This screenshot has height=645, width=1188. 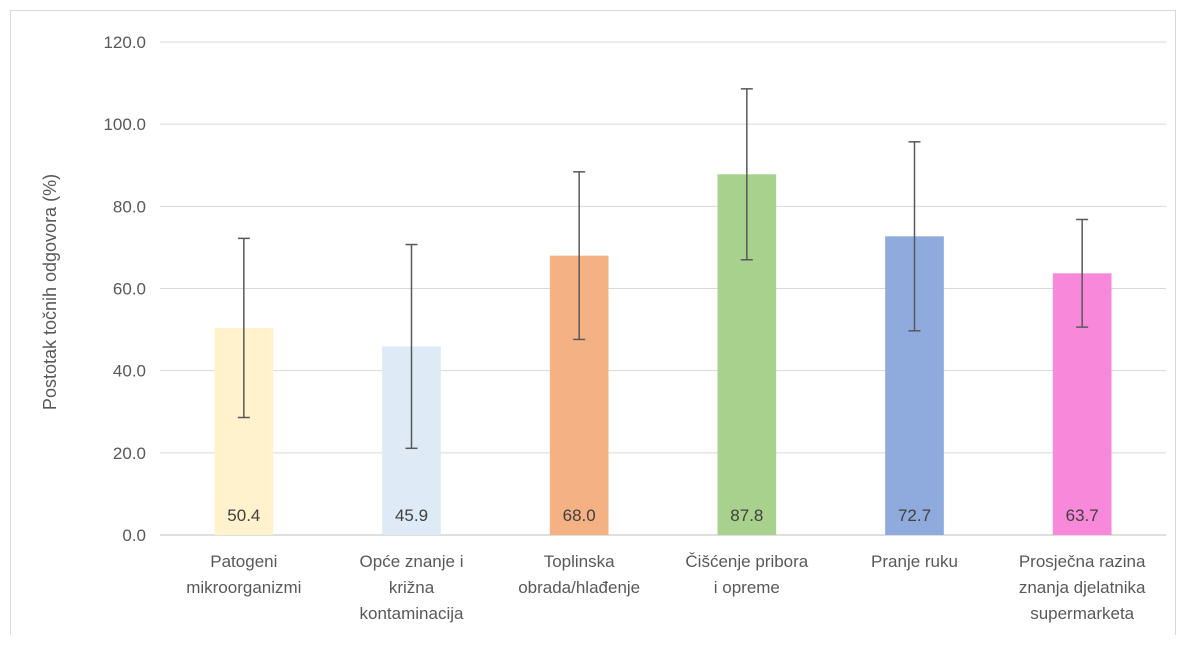 What do you see at coordinates (914, 561) in the screenshot?
I see `x-category-label: Pranje ruku` at bounding box center [914, 561].